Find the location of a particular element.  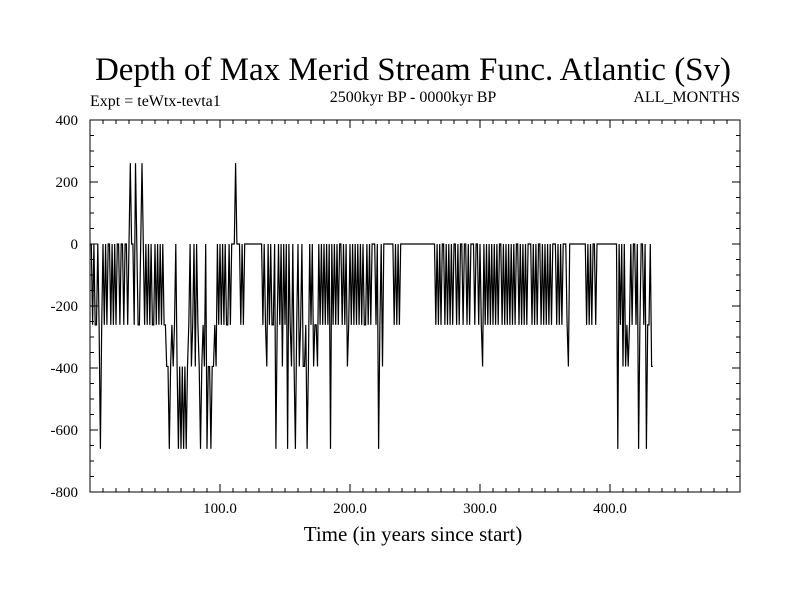

months-label: ALL_MONTHS is located at coordinates (686, 97).